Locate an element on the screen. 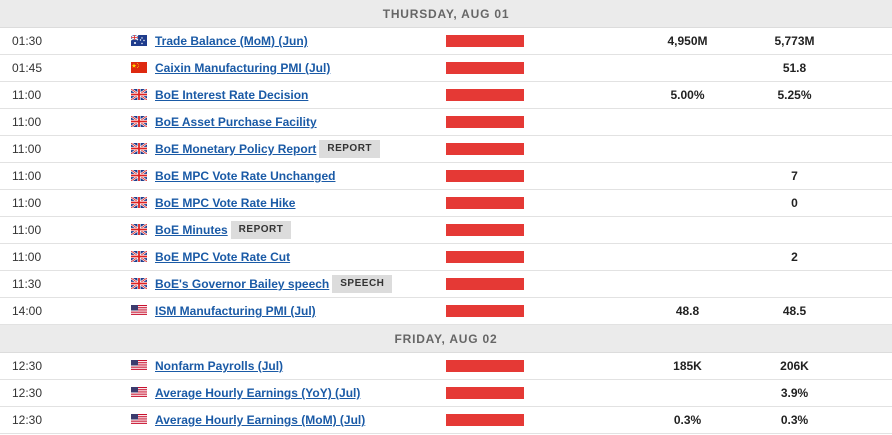 The width and height of the screenshot is (892, 435). value-column-1: 185K is located at coordinates (687, 366).